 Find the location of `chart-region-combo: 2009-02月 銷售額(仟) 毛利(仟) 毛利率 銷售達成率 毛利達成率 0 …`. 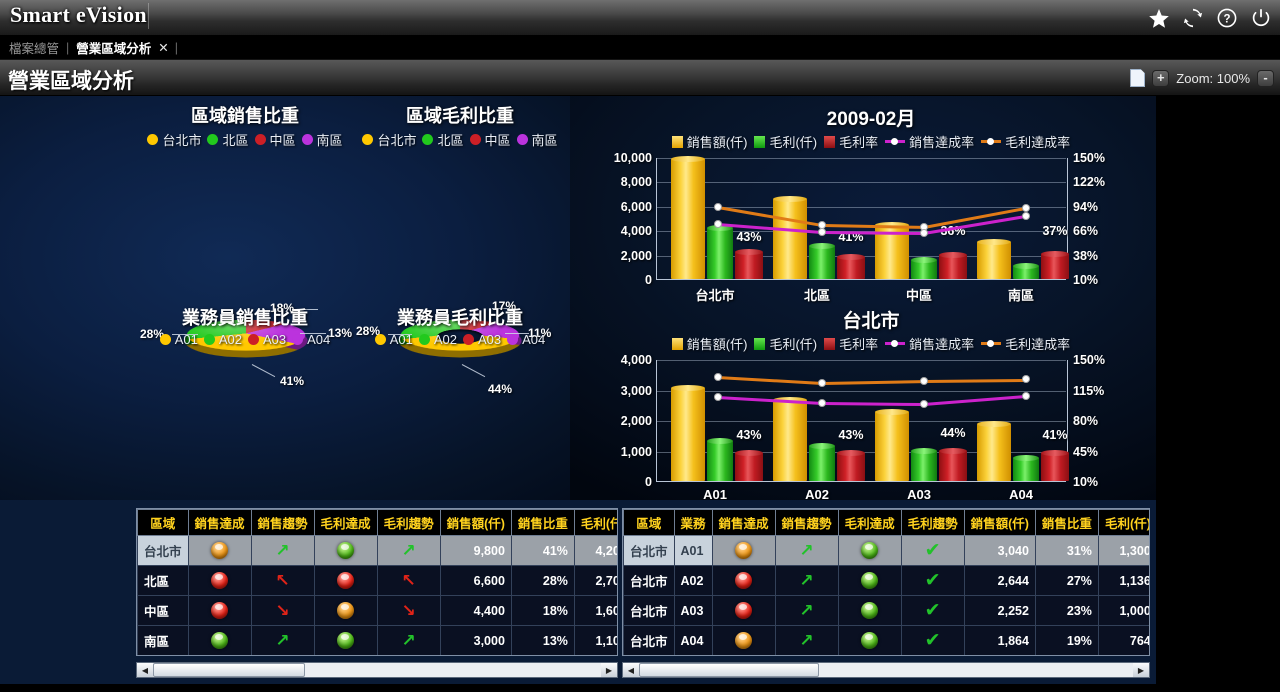

chart-region-combo: 2009-02月 銷售額(仟) 毛利(仟) 毛利率 銷售達成率 毛利達成率 0 … is located at coordinates (871, 201).